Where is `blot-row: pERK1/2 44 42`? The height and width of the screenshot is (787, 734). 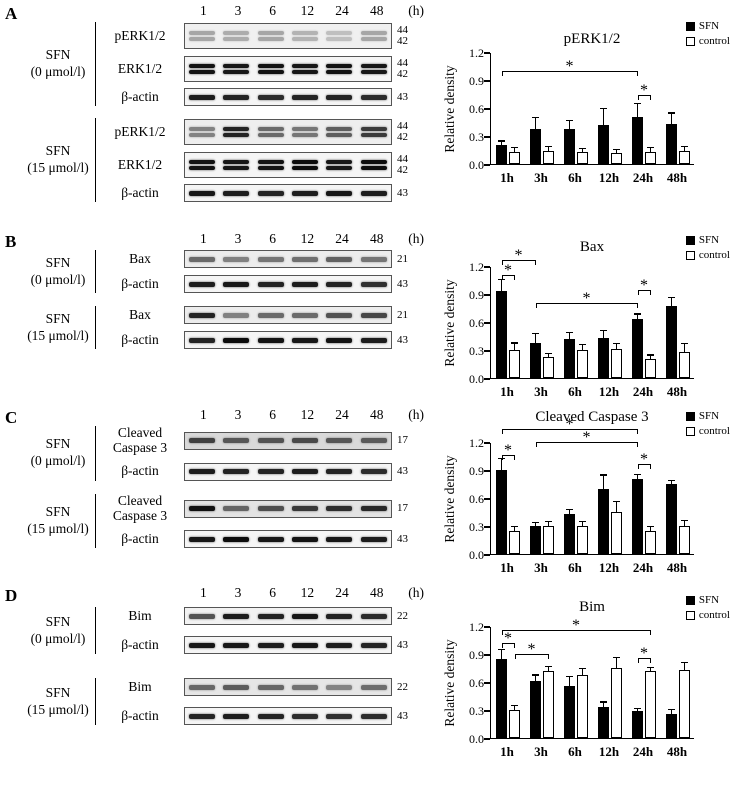 blot-row: pERK1/2 44 42 is located at coordinates (252, 36).